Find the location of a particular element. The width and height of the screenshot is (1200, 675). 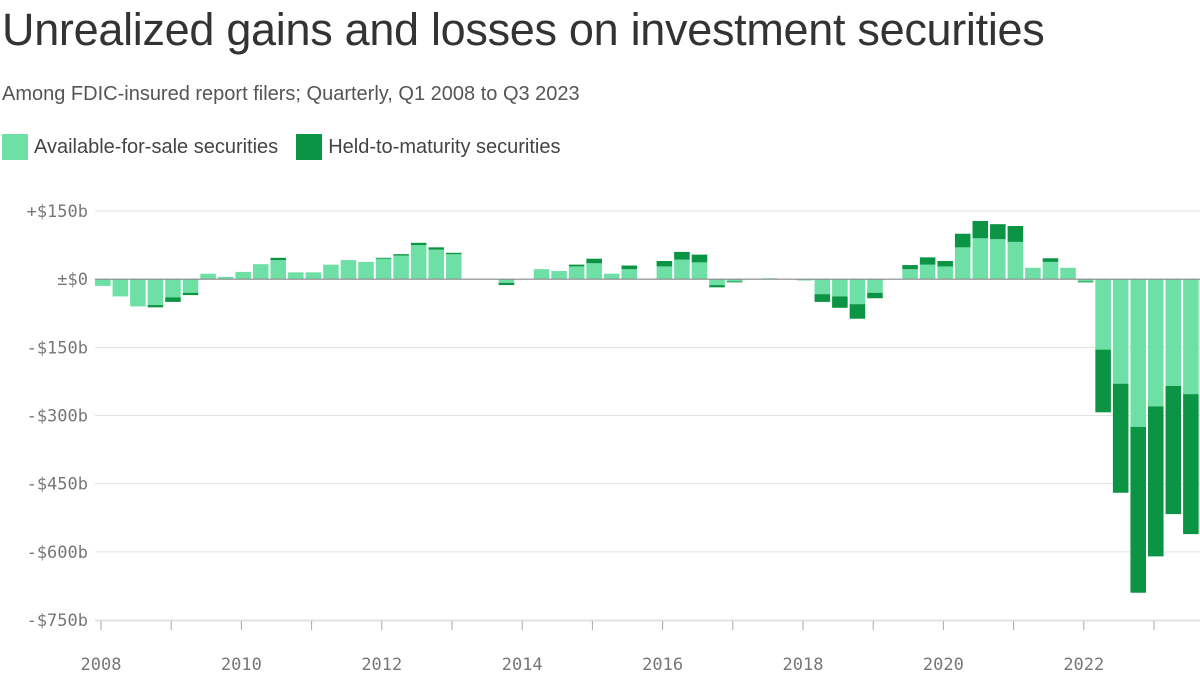

y-tick-label: -$300b is located at coordinates (57, 417).